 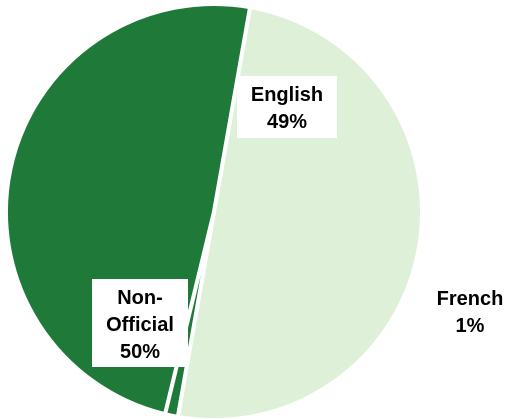 I want to click on english-value-label: 49%, so click(x=287, y=122).